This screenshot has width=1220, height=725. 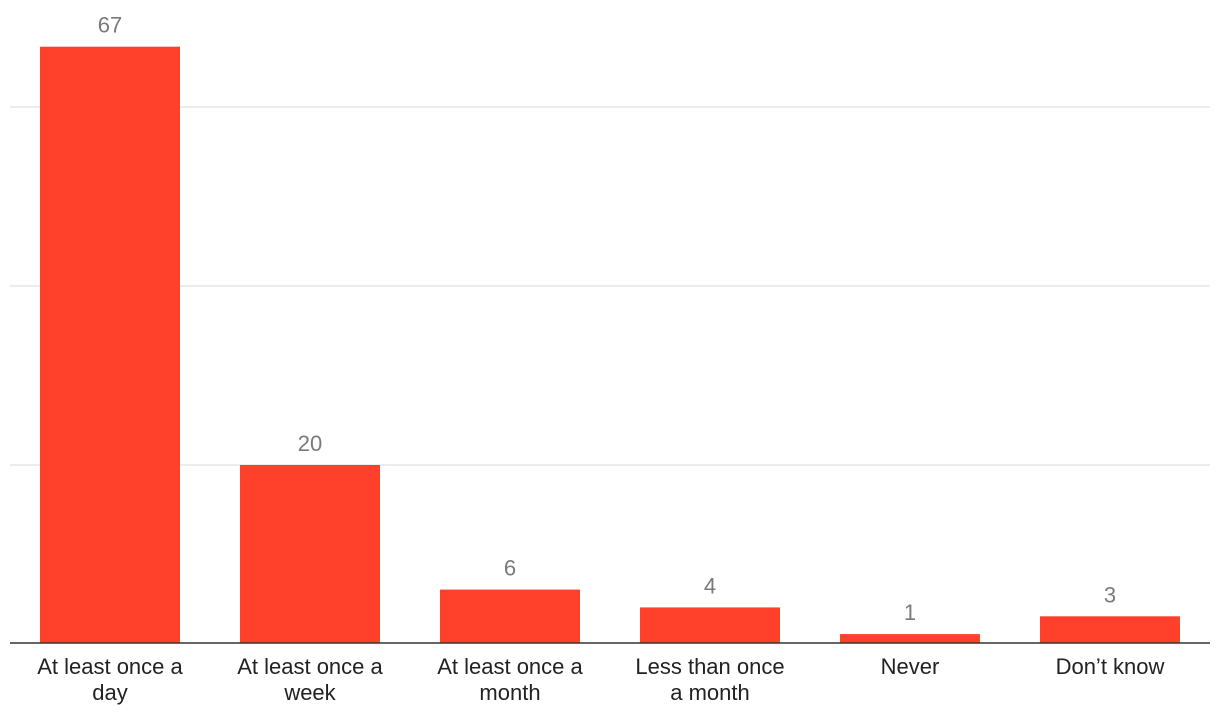 I want to click on data-label-4: 1, so click(x=910, y=612).